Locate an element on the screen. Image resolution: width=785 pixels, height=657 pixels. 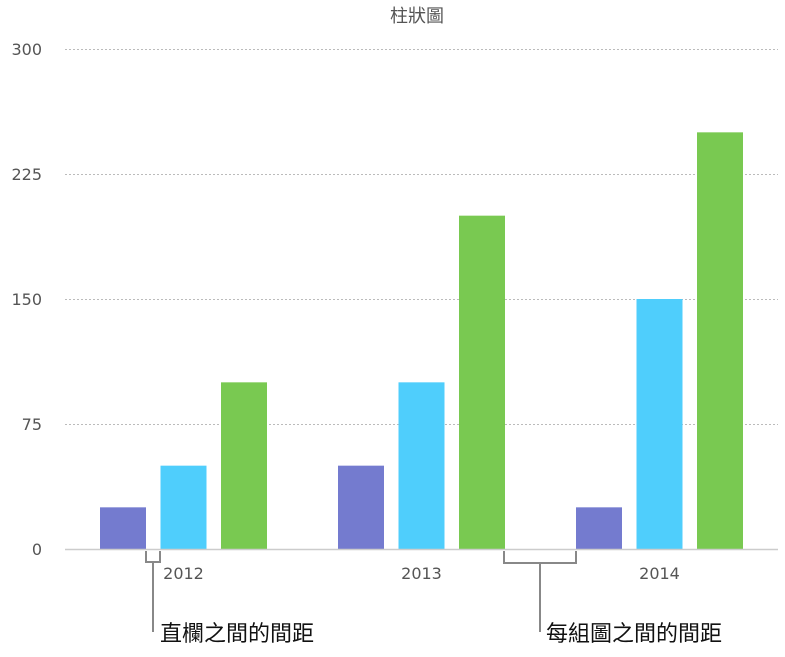
x-axis-ticks: 2012 2013 2014 is located at coordinates (421, 573).